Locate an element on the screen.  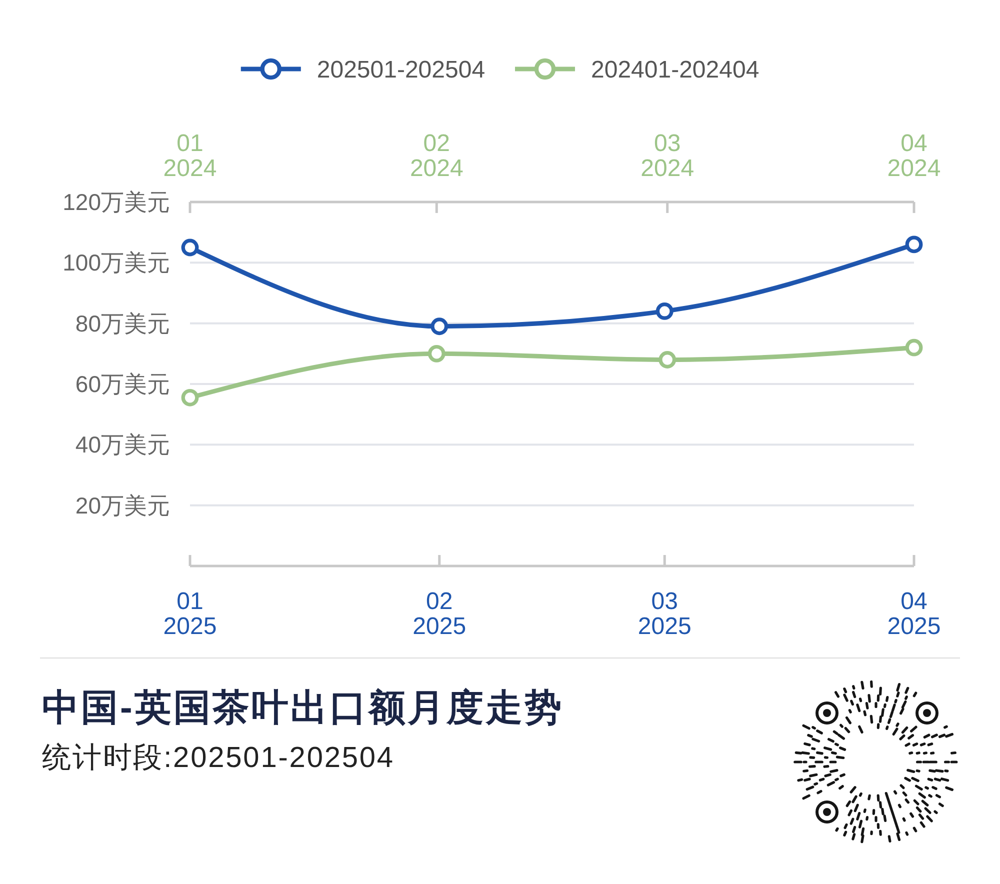
x2-tick-label: 04 2024 is located at coordinates (914, 156).